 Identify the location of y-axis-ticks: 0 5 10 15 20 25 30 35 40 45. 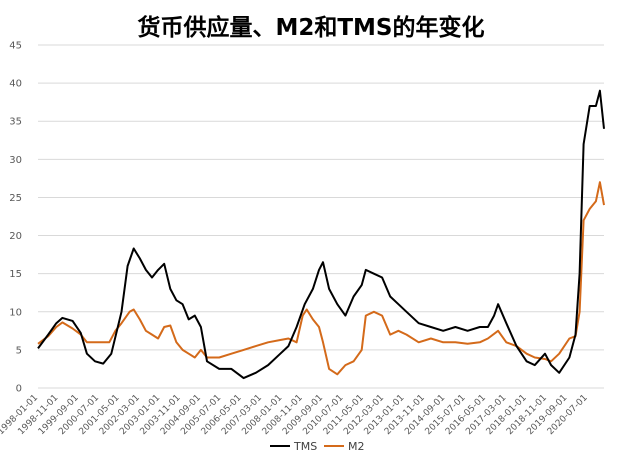
(15, 218).